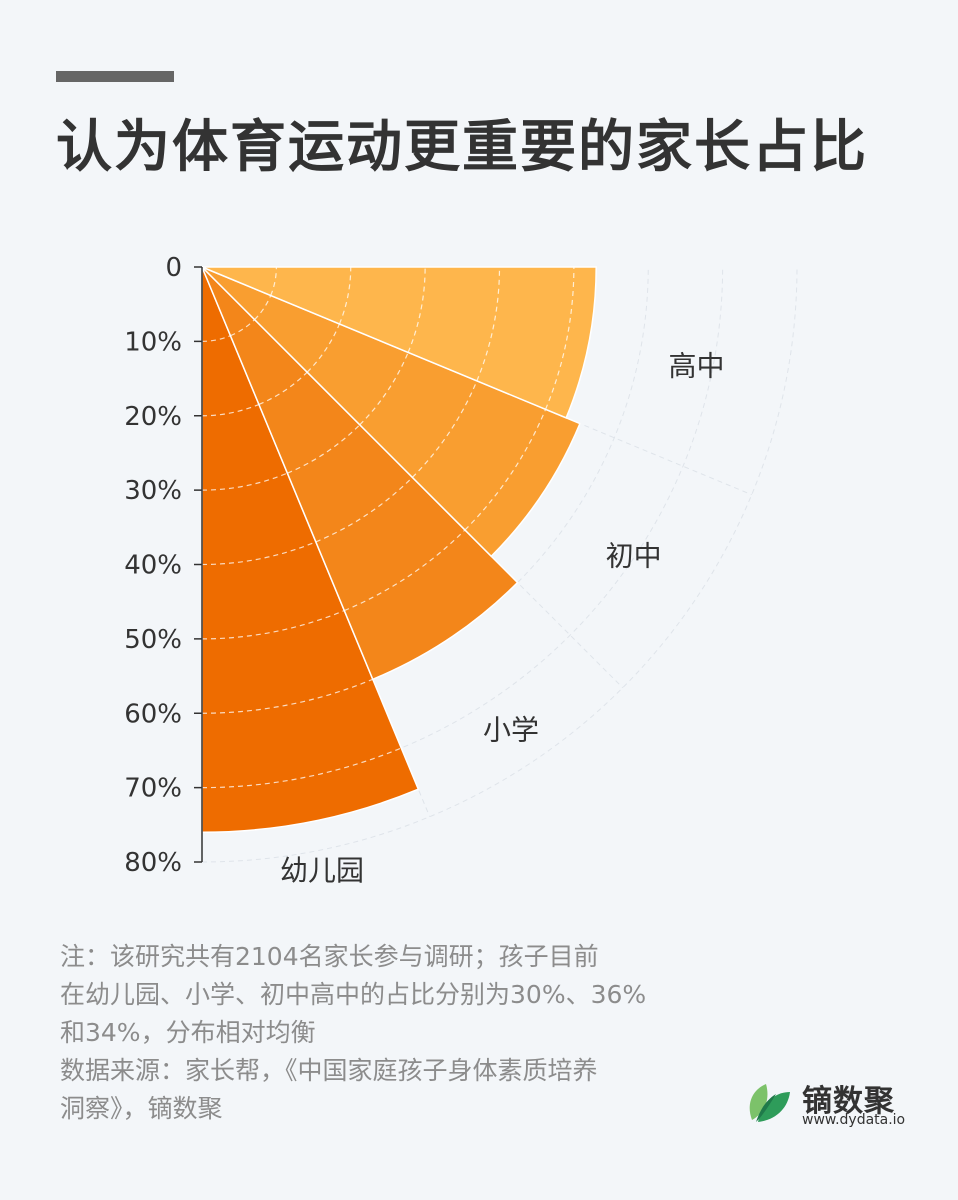 The image size is (958, 1200). What do you see at coordinates (153, 566) in the screenshot?
I see `axis-tick-label: 40%` at bounding box center [153, 566].